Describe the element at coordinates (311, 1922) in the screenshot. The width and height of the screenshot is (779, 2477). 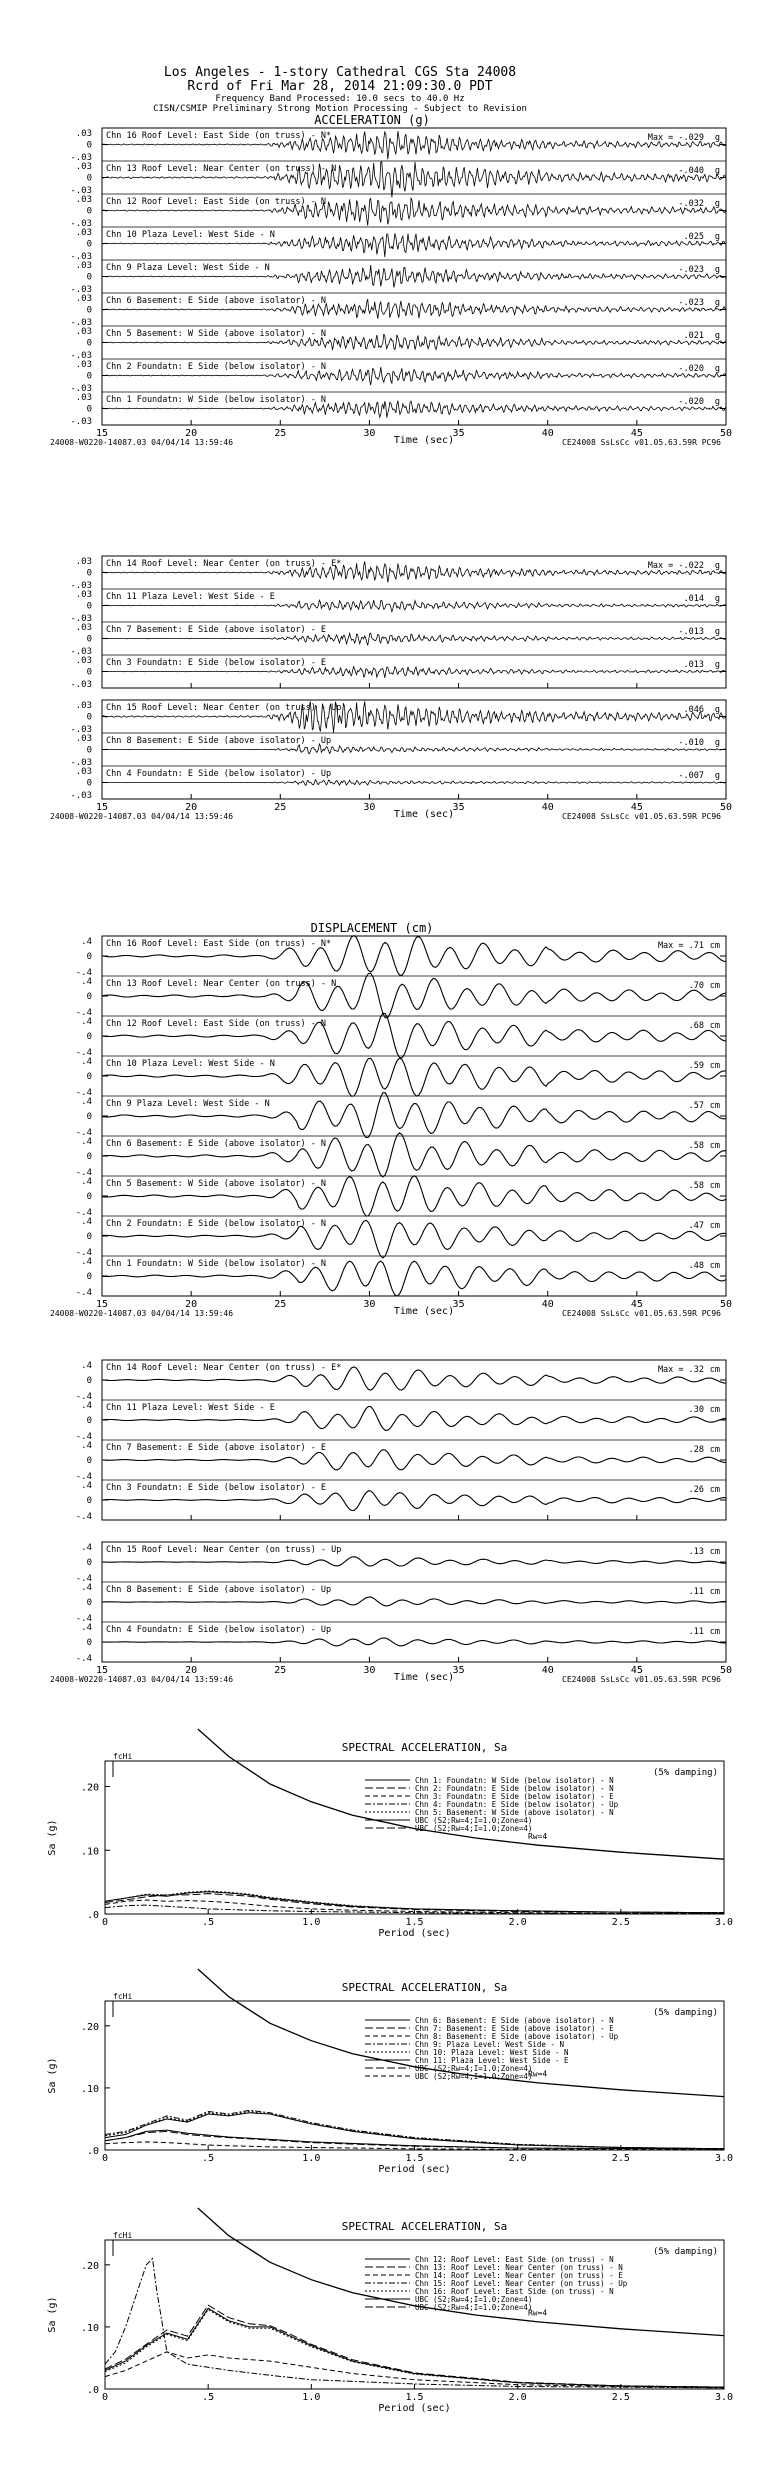
I see `x-tick-label: 1.0` at that location.